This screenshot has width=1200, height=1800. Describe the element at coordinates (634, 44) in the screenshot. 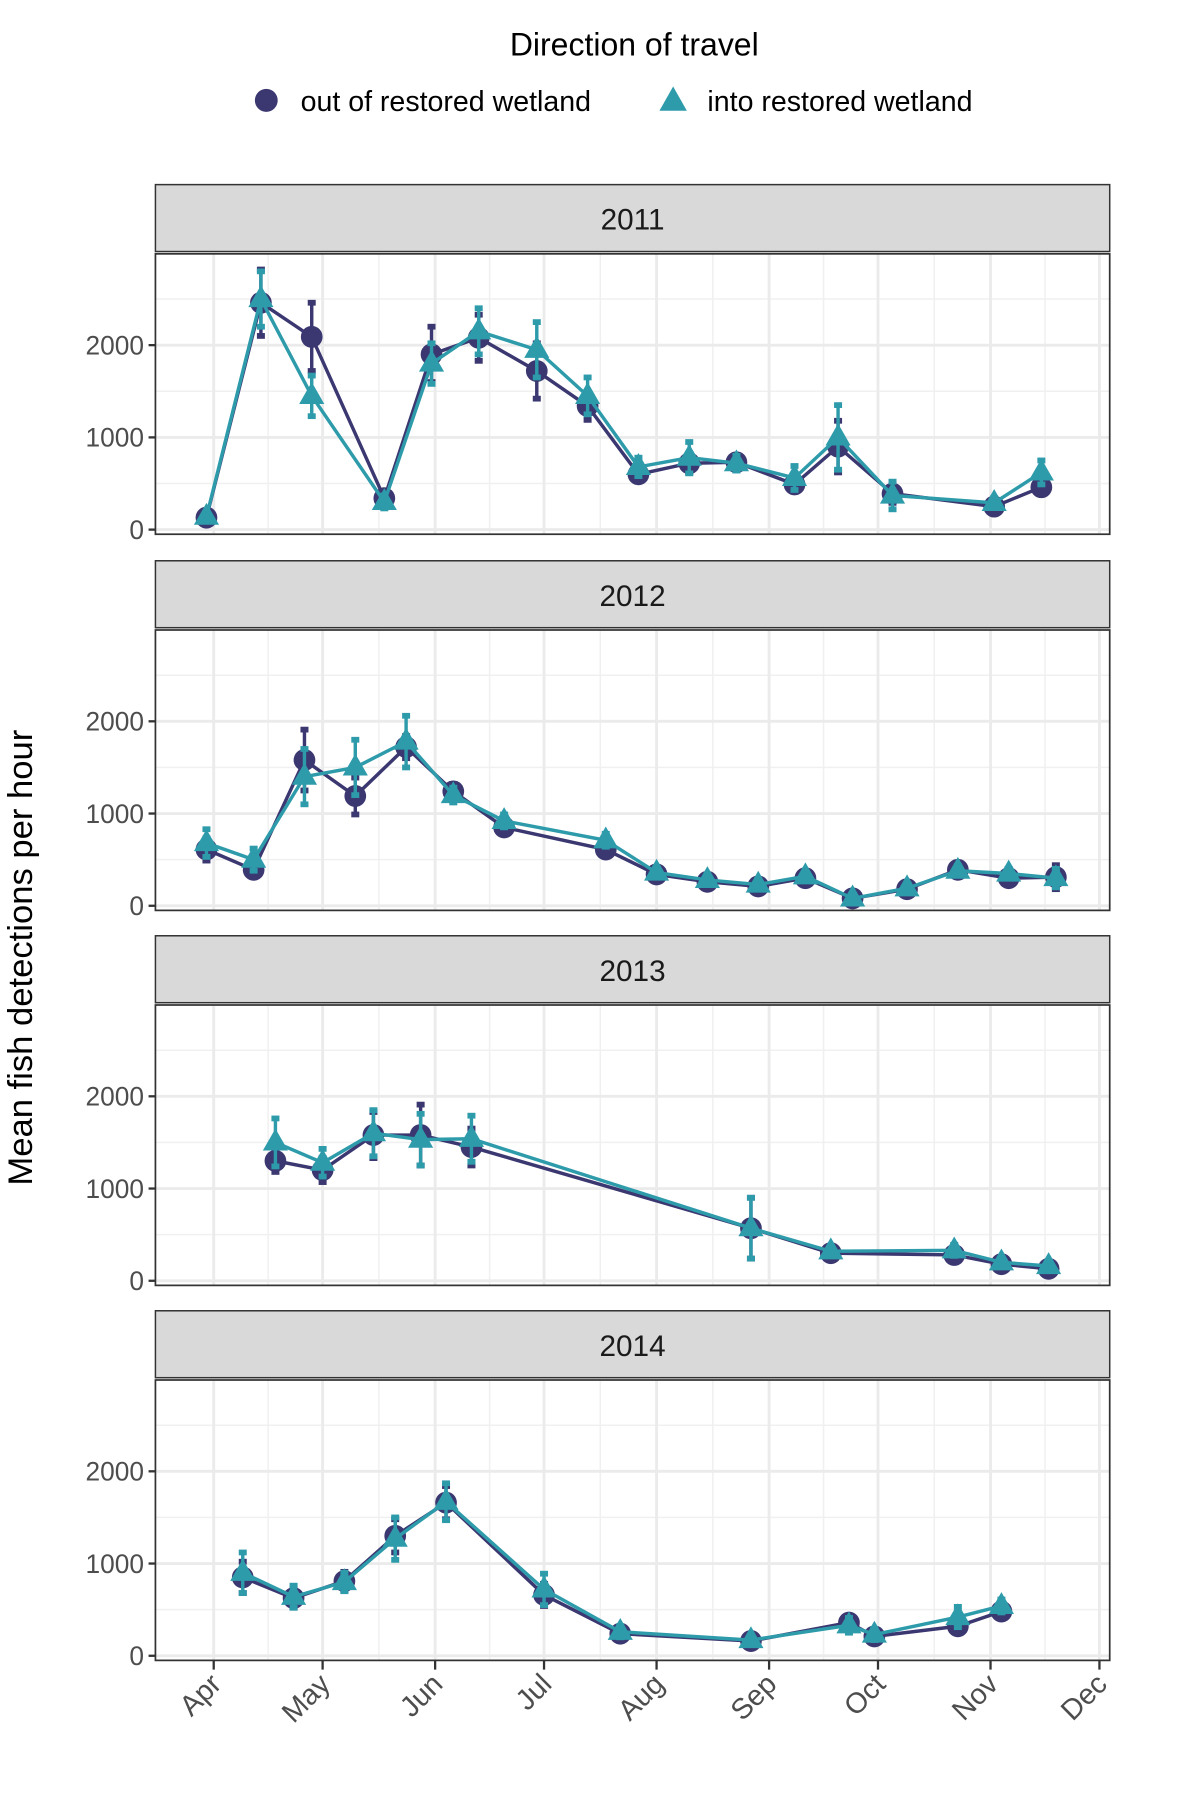

I see `legend-title: Direction of travel` at that location.